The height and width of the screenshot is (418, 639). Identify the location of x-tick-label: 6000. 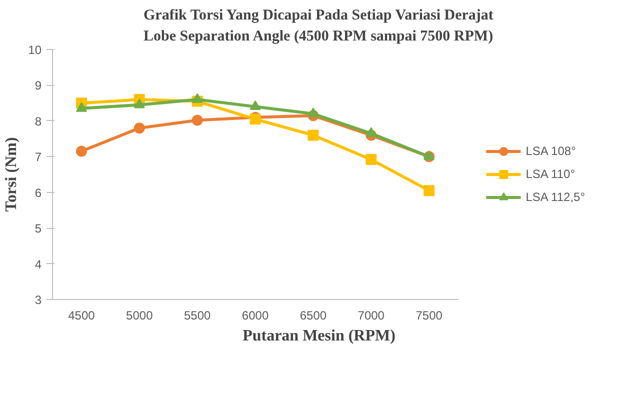
(255, 315).